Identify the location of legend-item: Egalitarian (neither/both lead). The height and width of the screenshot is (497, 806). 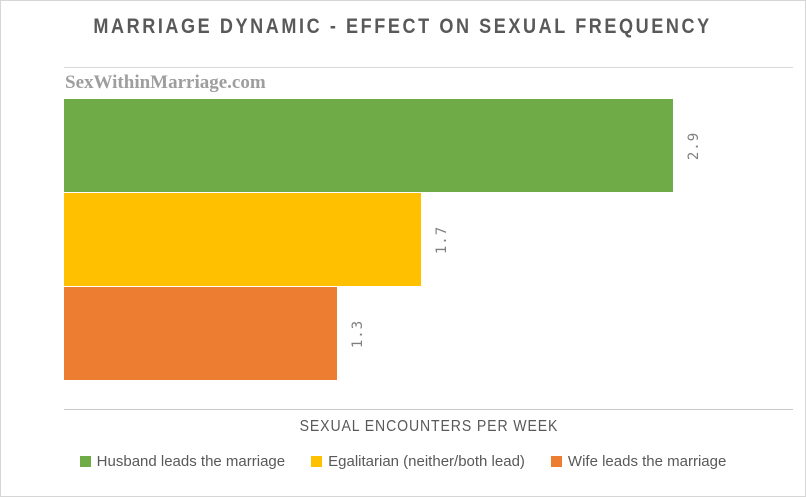
(418, 461).